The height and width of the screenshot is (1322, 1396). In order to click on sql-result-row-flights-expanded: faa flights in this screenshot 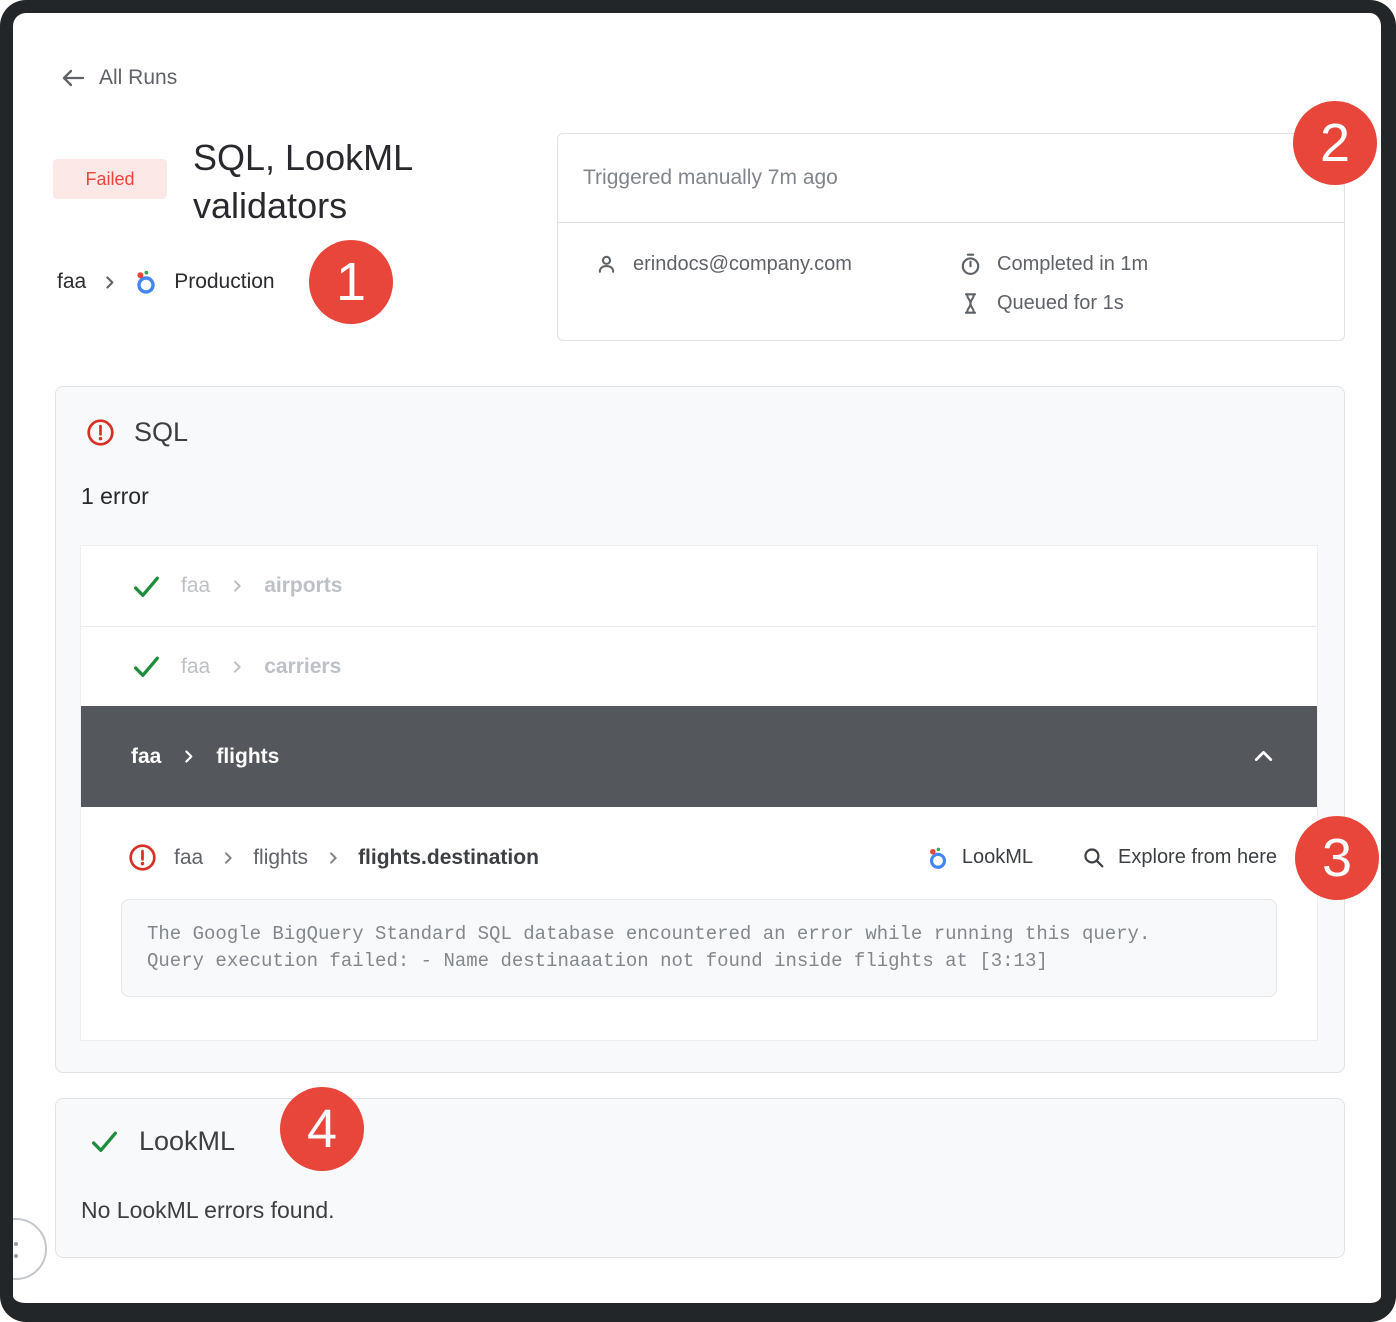, I will do `click(699, 756)`.